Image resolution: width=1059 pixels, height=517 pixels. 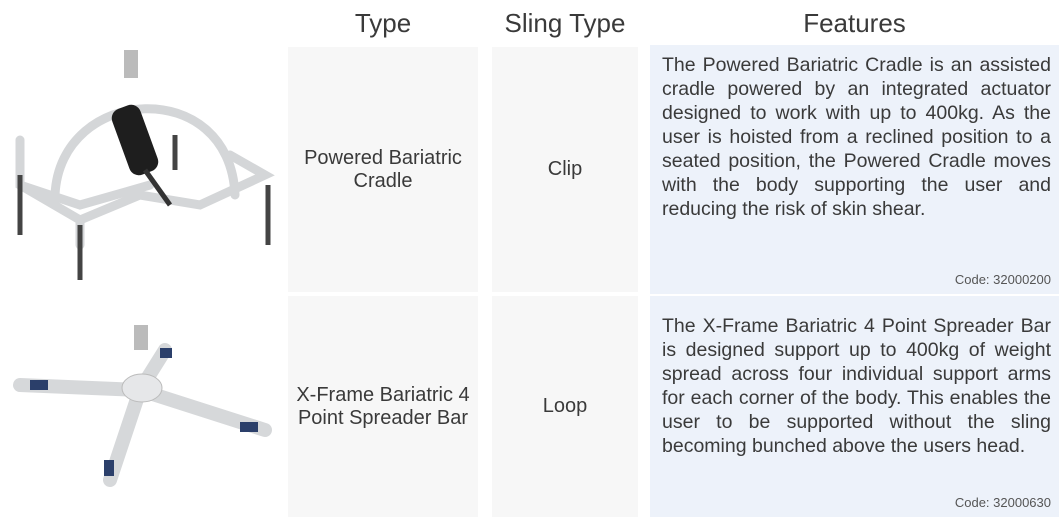 What do you see at coordinates (565, 406) in the screenshot?
I see `sling-type-cell: Loop` at bounding box center [565, 406].